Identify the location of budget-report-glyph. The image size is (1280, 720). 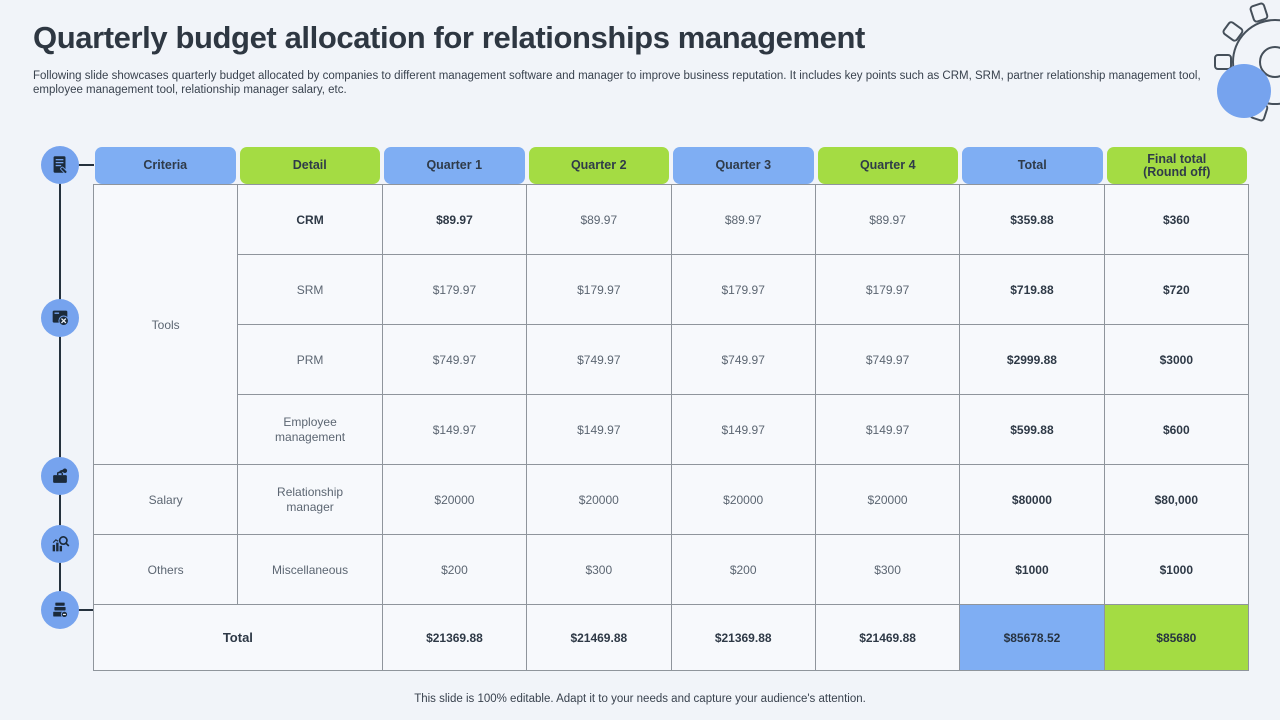
(60, 165).